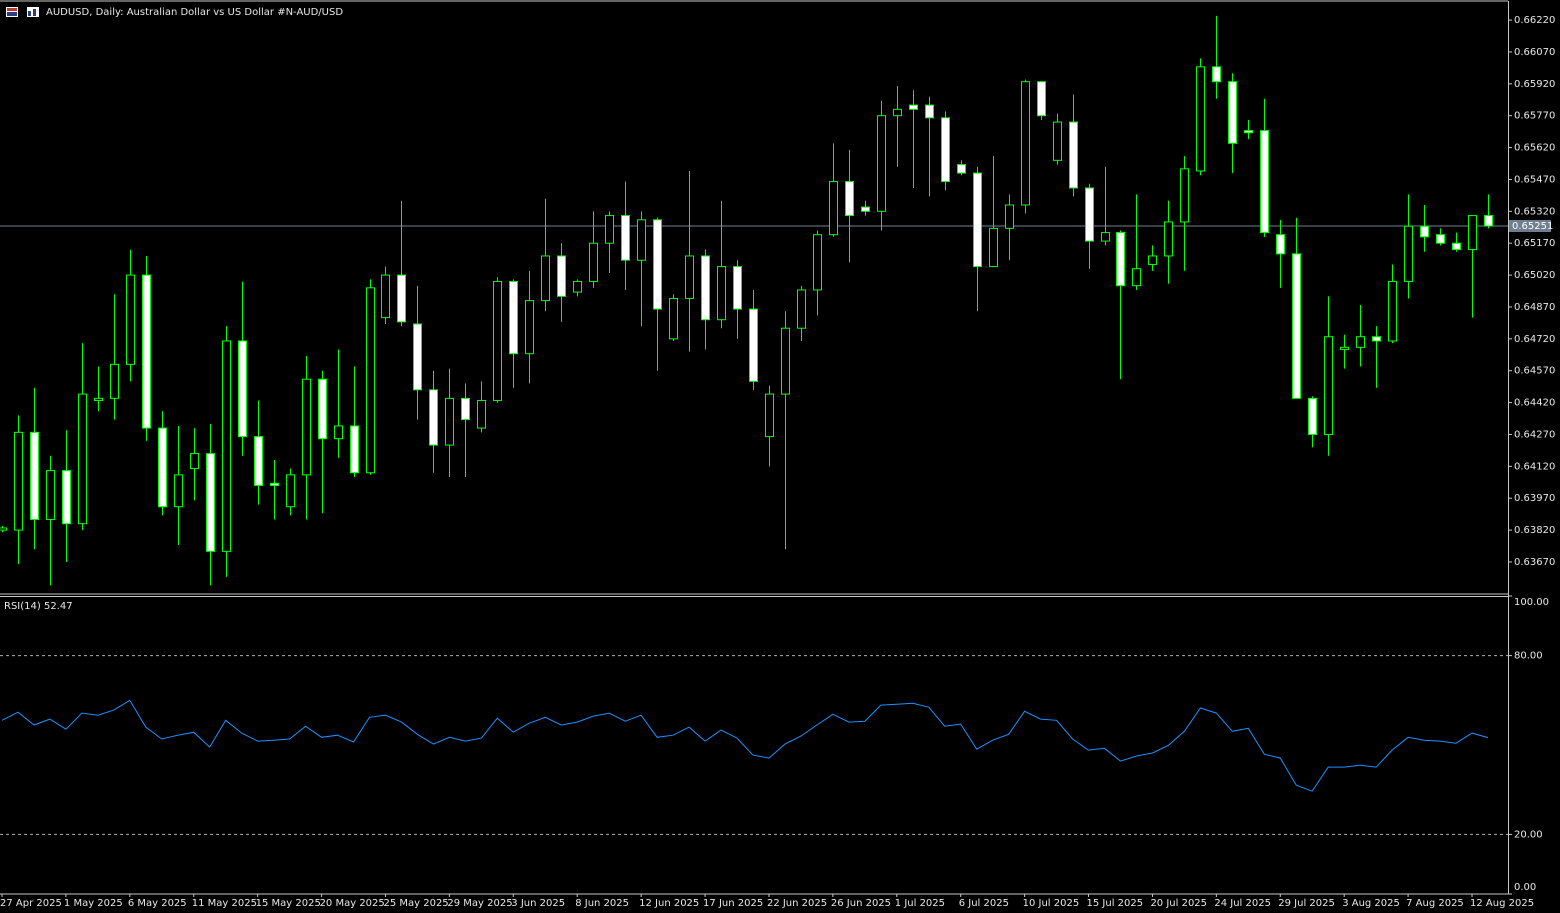  Describe the element at coordinates (1528, 656) in the screenshot. I see `y-tick-label: 80.00` at that location.